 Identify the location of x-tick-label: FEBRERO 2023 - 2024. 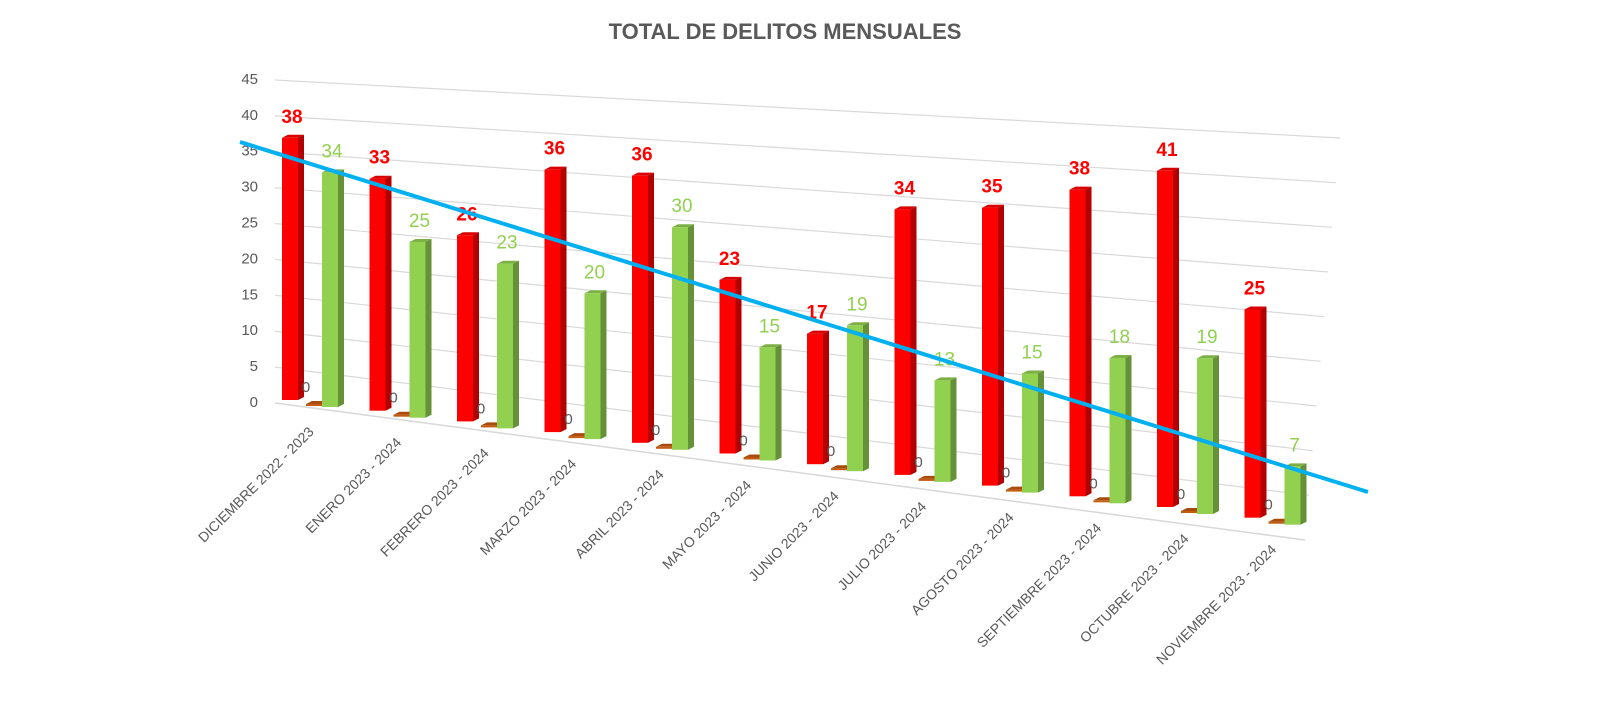
(434, 502).